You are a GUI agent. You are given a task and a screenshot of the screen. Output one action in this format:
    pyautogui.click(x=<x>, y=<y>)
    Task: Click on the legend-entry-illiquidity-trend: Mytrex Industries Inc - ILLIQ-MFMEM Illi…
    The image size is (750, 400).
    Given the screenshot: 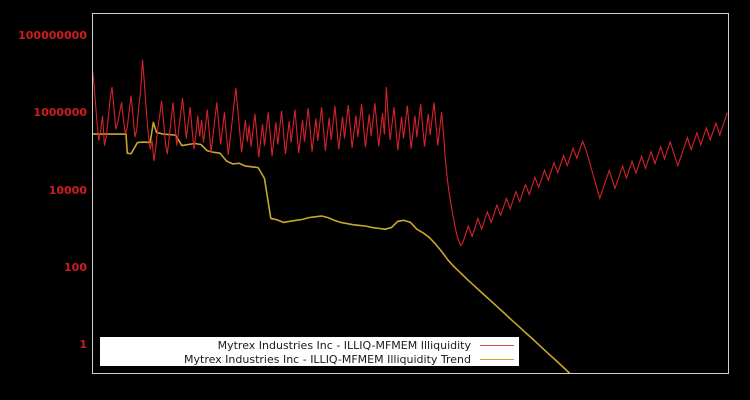 What is the action you would take?
    pyautogui.click(x=309, y=359)
    